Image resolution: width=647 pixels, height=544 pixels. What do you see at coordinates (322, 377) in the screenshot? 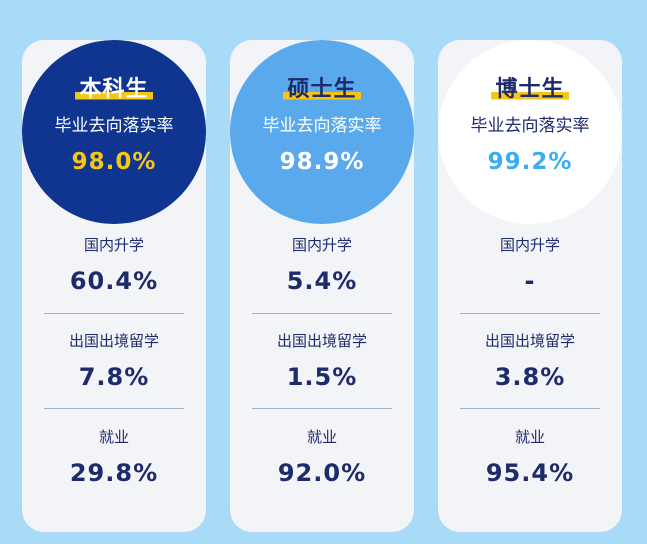
I see `stat-value: 1.5%` at bounding box center [322, 377].